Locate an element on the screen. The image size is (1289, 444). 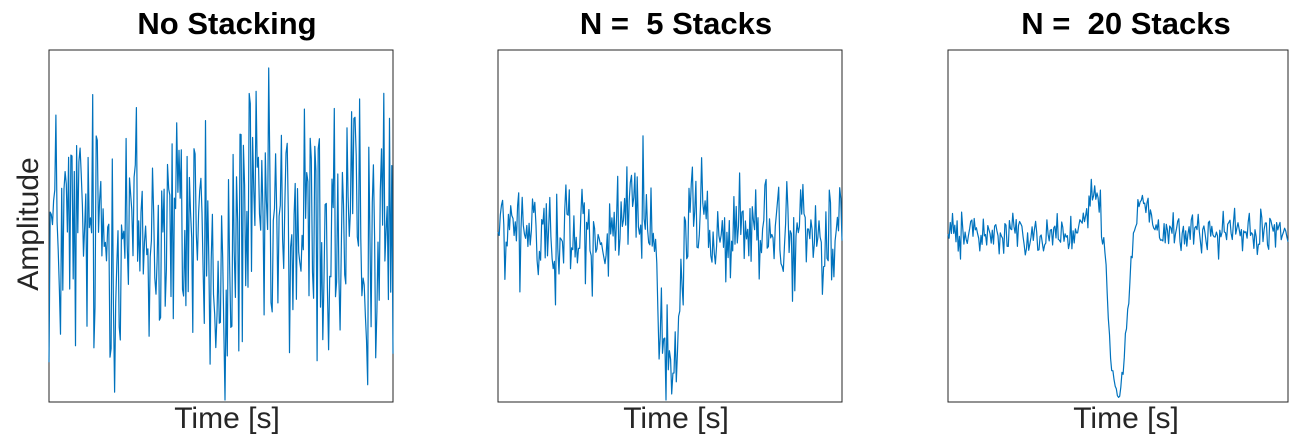
y-axis-label: Amplitude is located at coordinates (28, 224).